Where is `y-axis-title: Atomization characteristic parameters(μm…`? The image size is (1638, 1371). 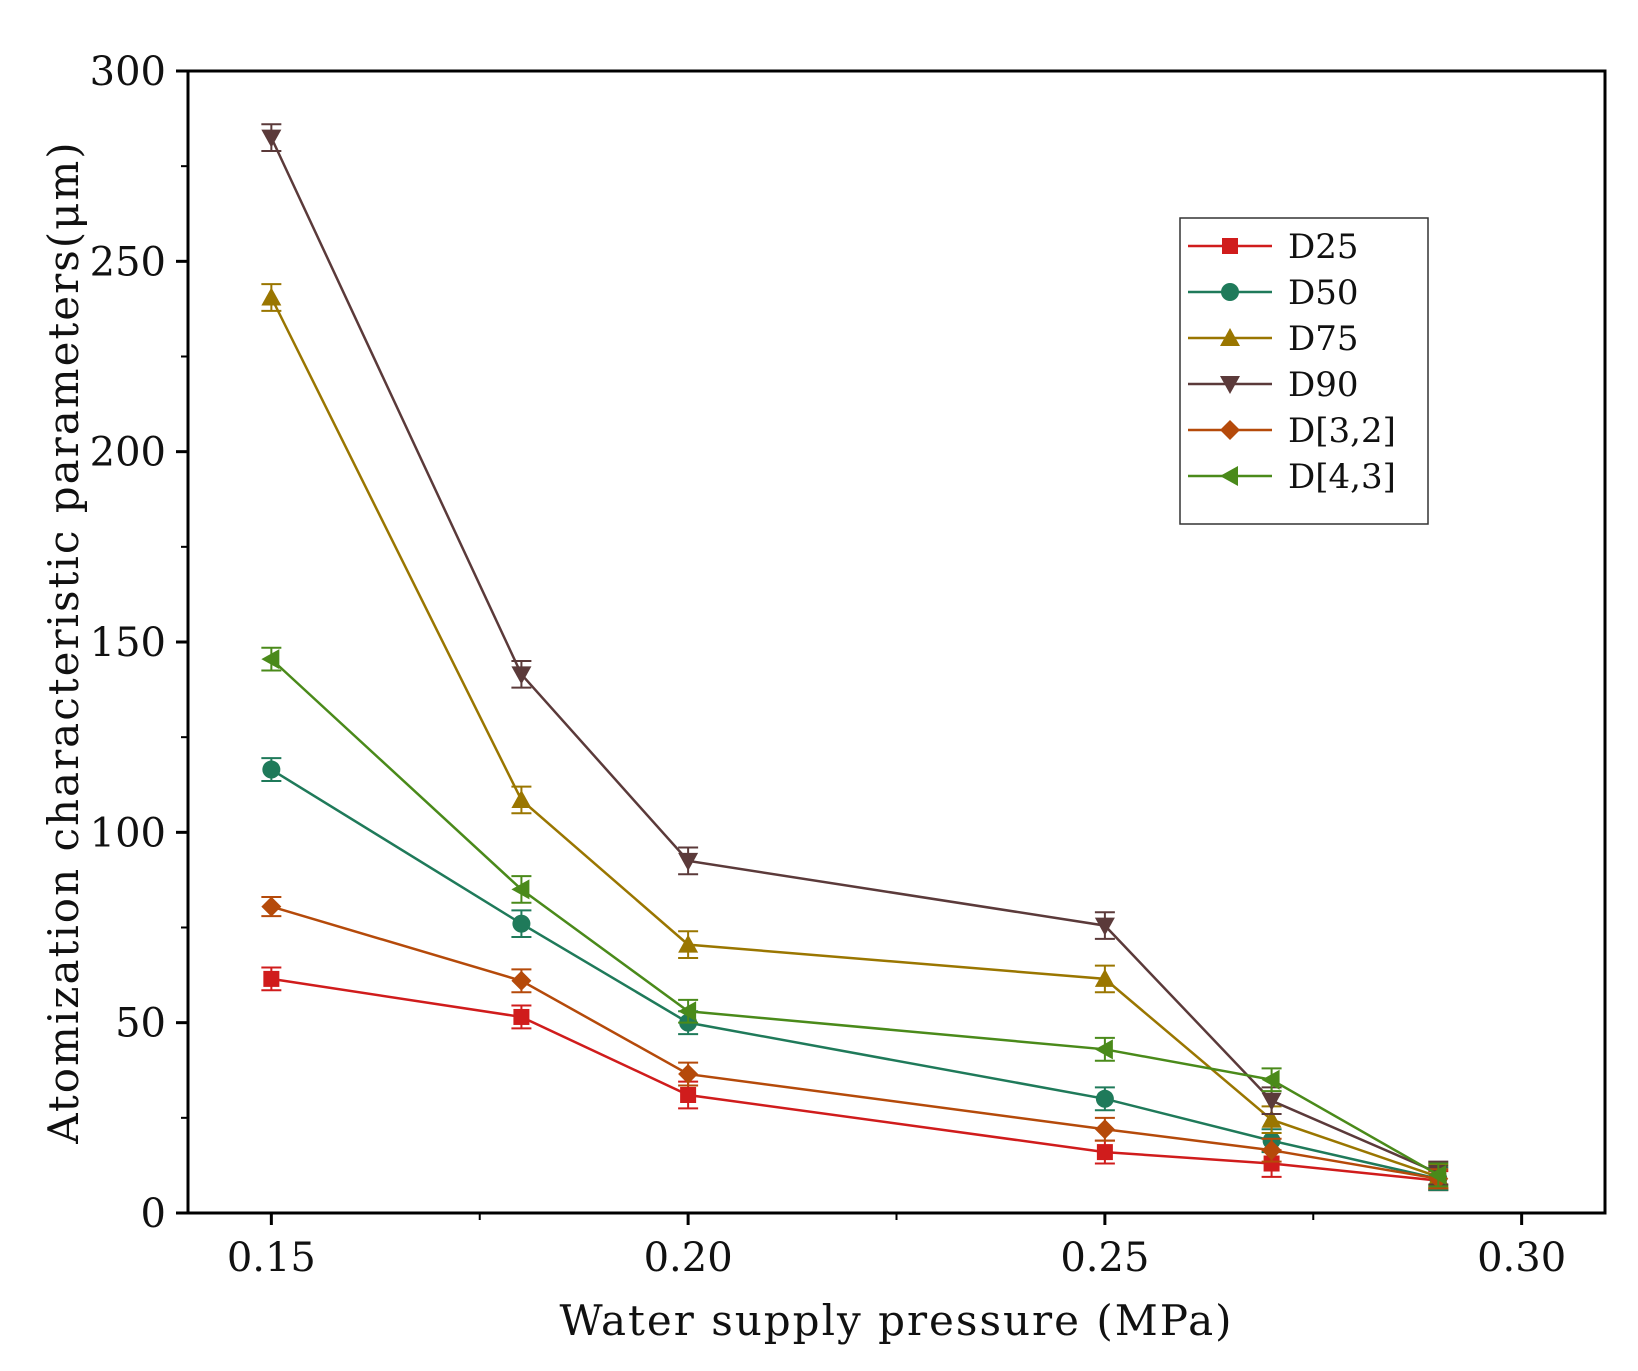 y-axis-title: Atomization characteristic parameters(μm… is located at coordinates (63, 642).